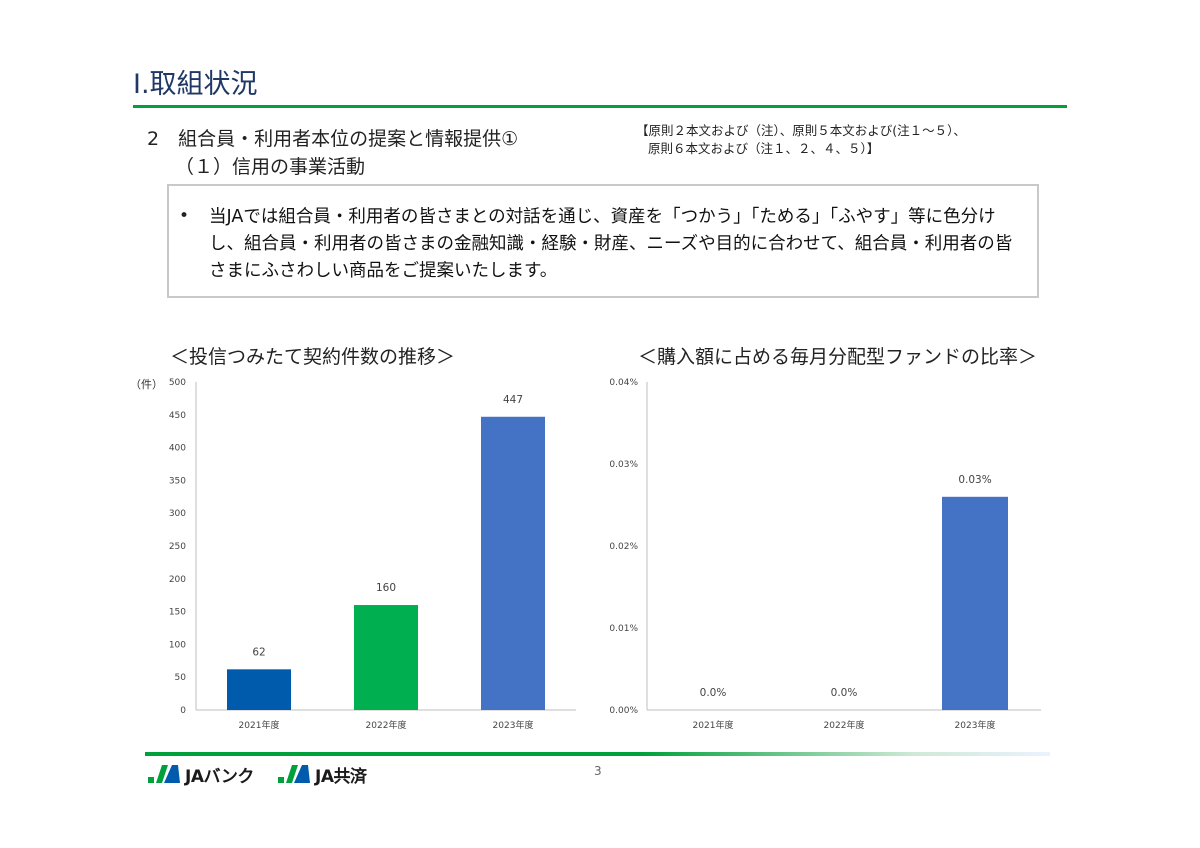 The image size is (1200, 848). What do you see at coordinates (177, 416) in the screenshot?
I see `y-tick-label: 450` at bounding box center [177, 416].